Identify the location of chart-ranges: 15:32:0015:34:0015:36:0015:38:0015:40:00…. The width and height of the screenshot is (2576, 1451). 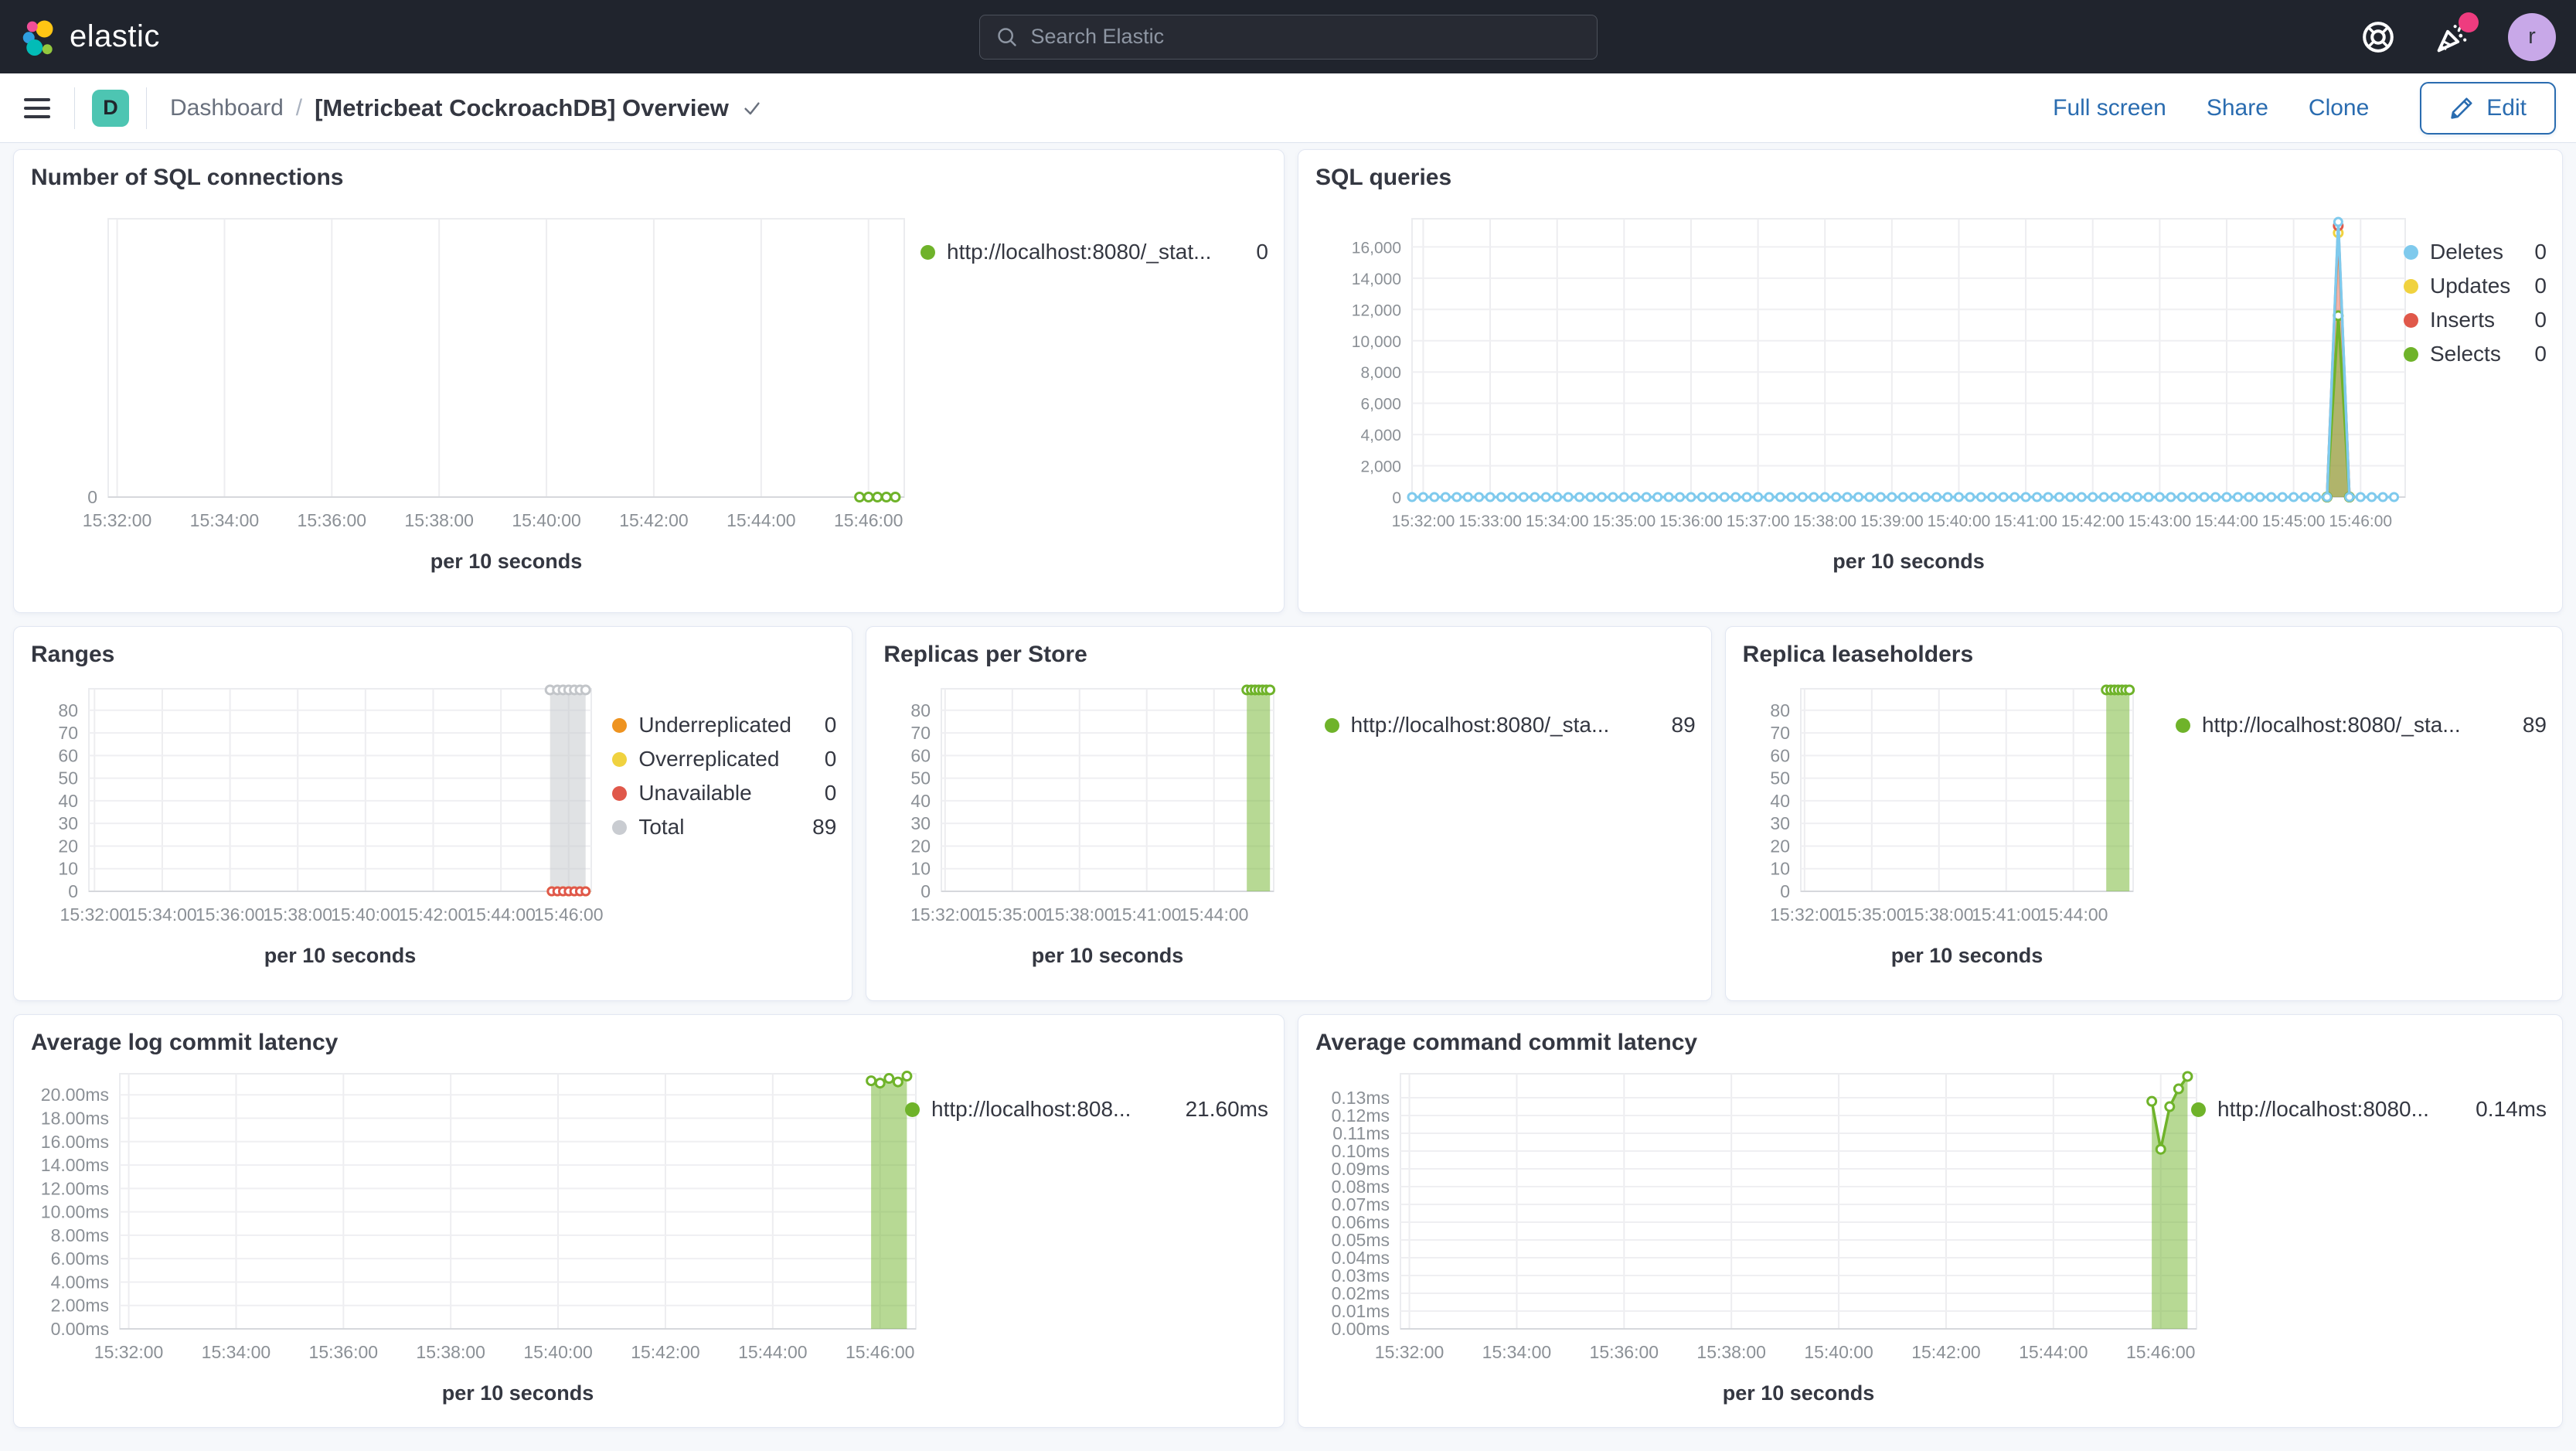
(330, 825).